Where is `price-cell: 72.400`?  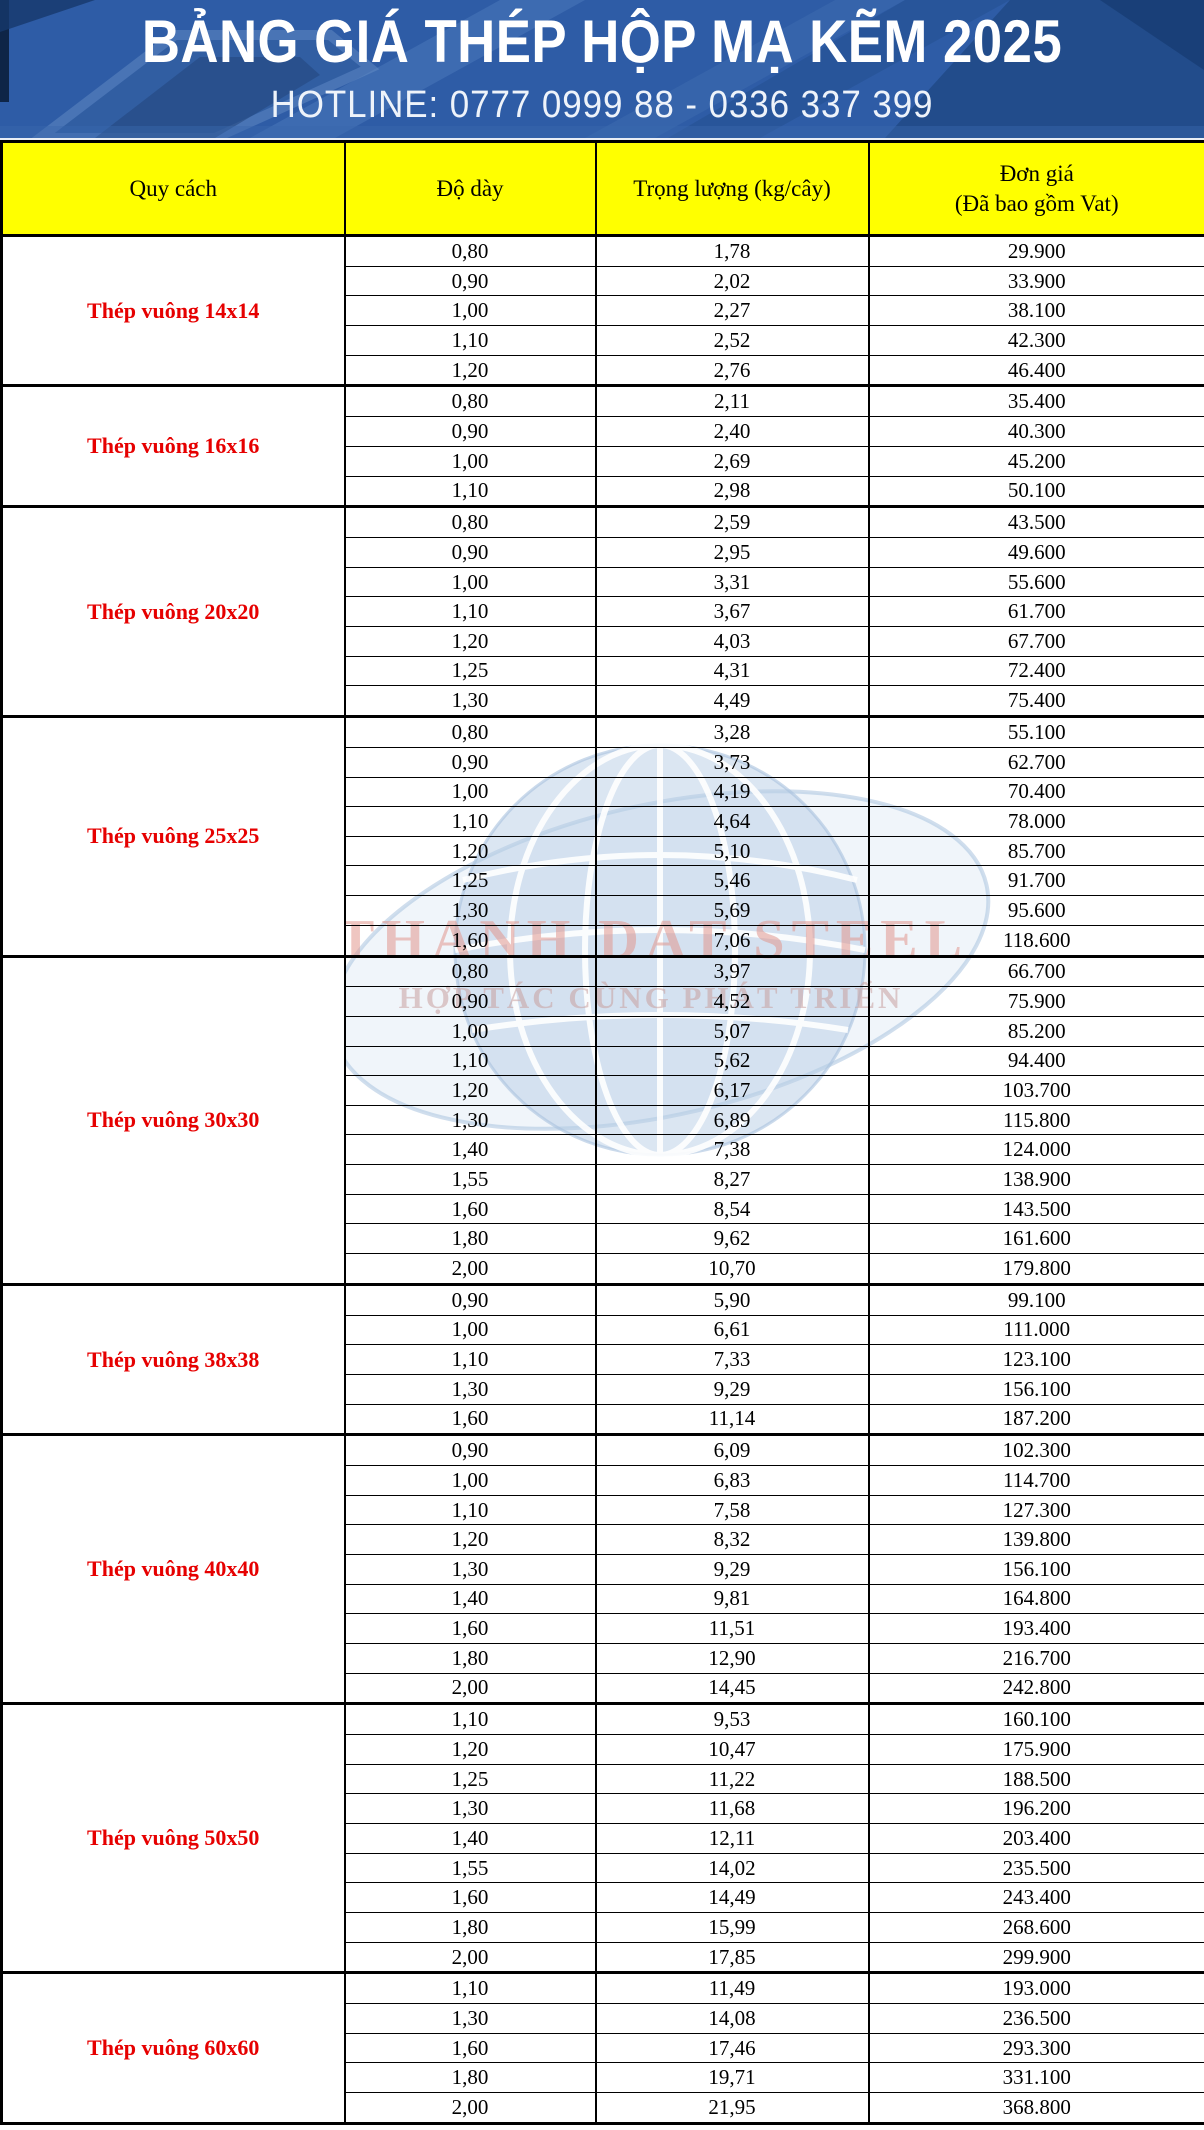
price-cell: 72.400 is located at coordinates (1035, 671).